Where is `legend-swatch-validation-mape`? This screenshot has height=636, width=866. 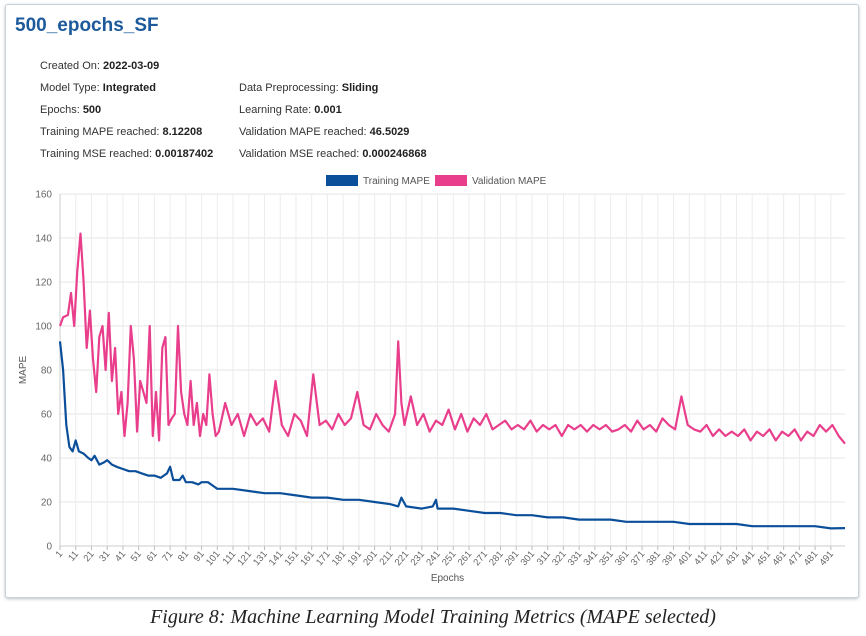
legend-swatch-validation-mape is located at coordinates (451, 180).